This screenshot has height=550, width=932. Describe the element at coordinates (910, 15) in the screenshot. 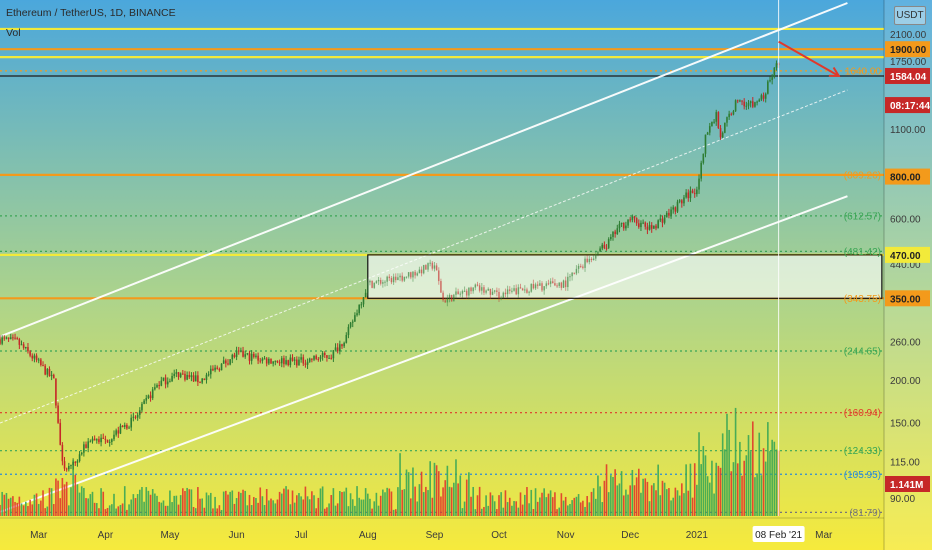

I see `currency-button: USDT` at that location.